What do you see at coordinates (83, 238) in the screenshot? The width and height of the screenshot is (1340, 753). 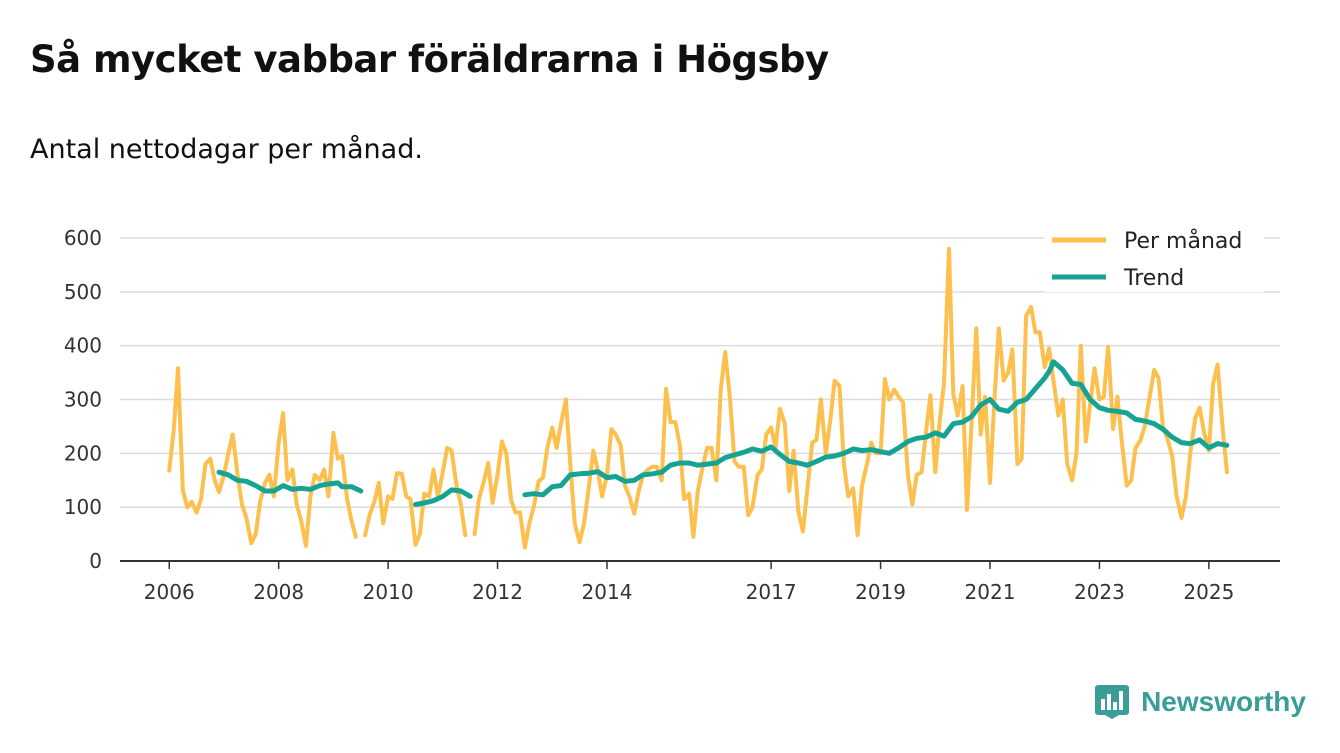 I see `y-tick-label: 600` at bounding box center [83, 238].